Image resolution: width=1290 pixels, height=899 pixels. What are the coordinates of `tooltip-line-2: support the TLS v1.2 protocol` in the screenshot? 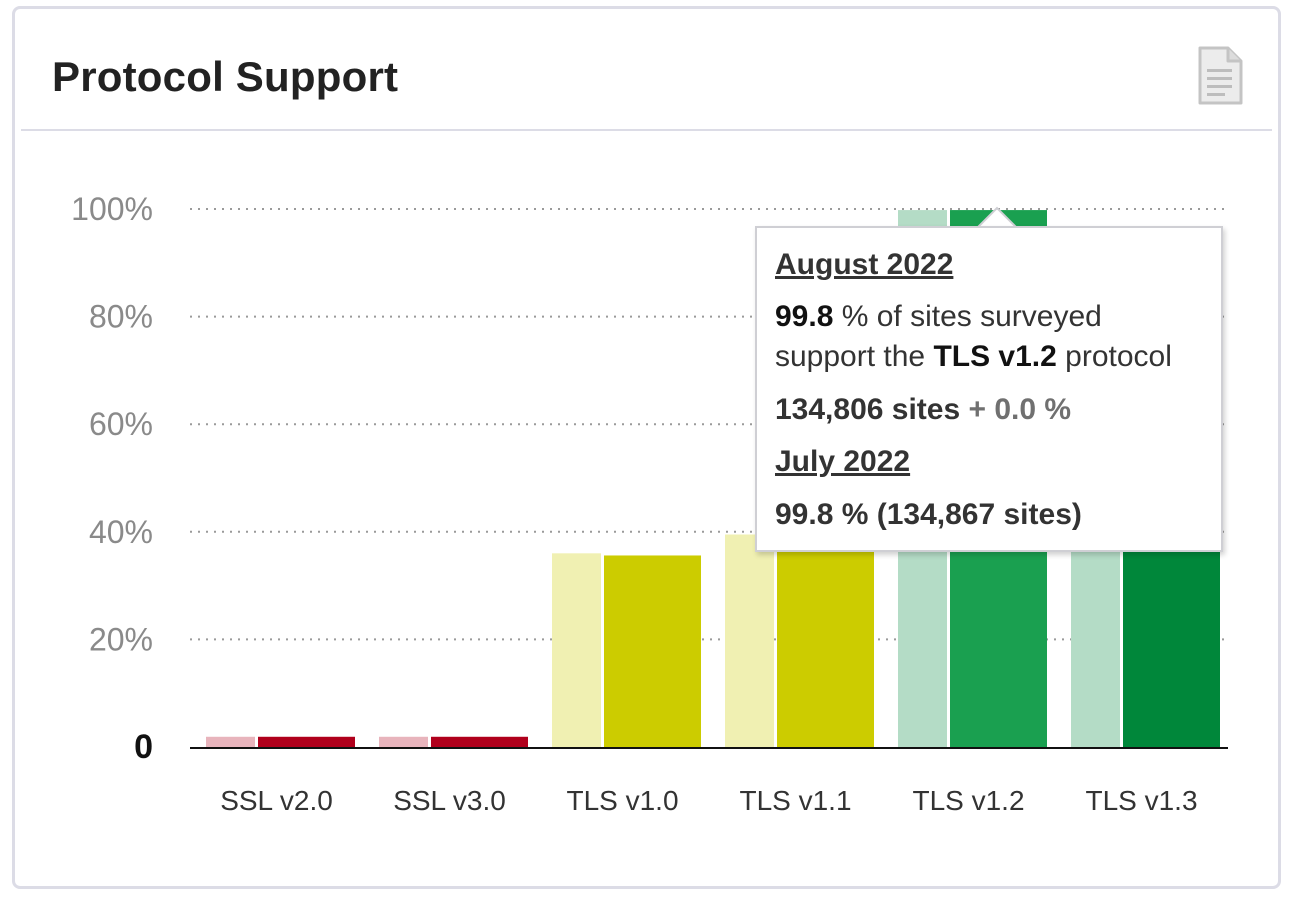 It's located at (973, 357).